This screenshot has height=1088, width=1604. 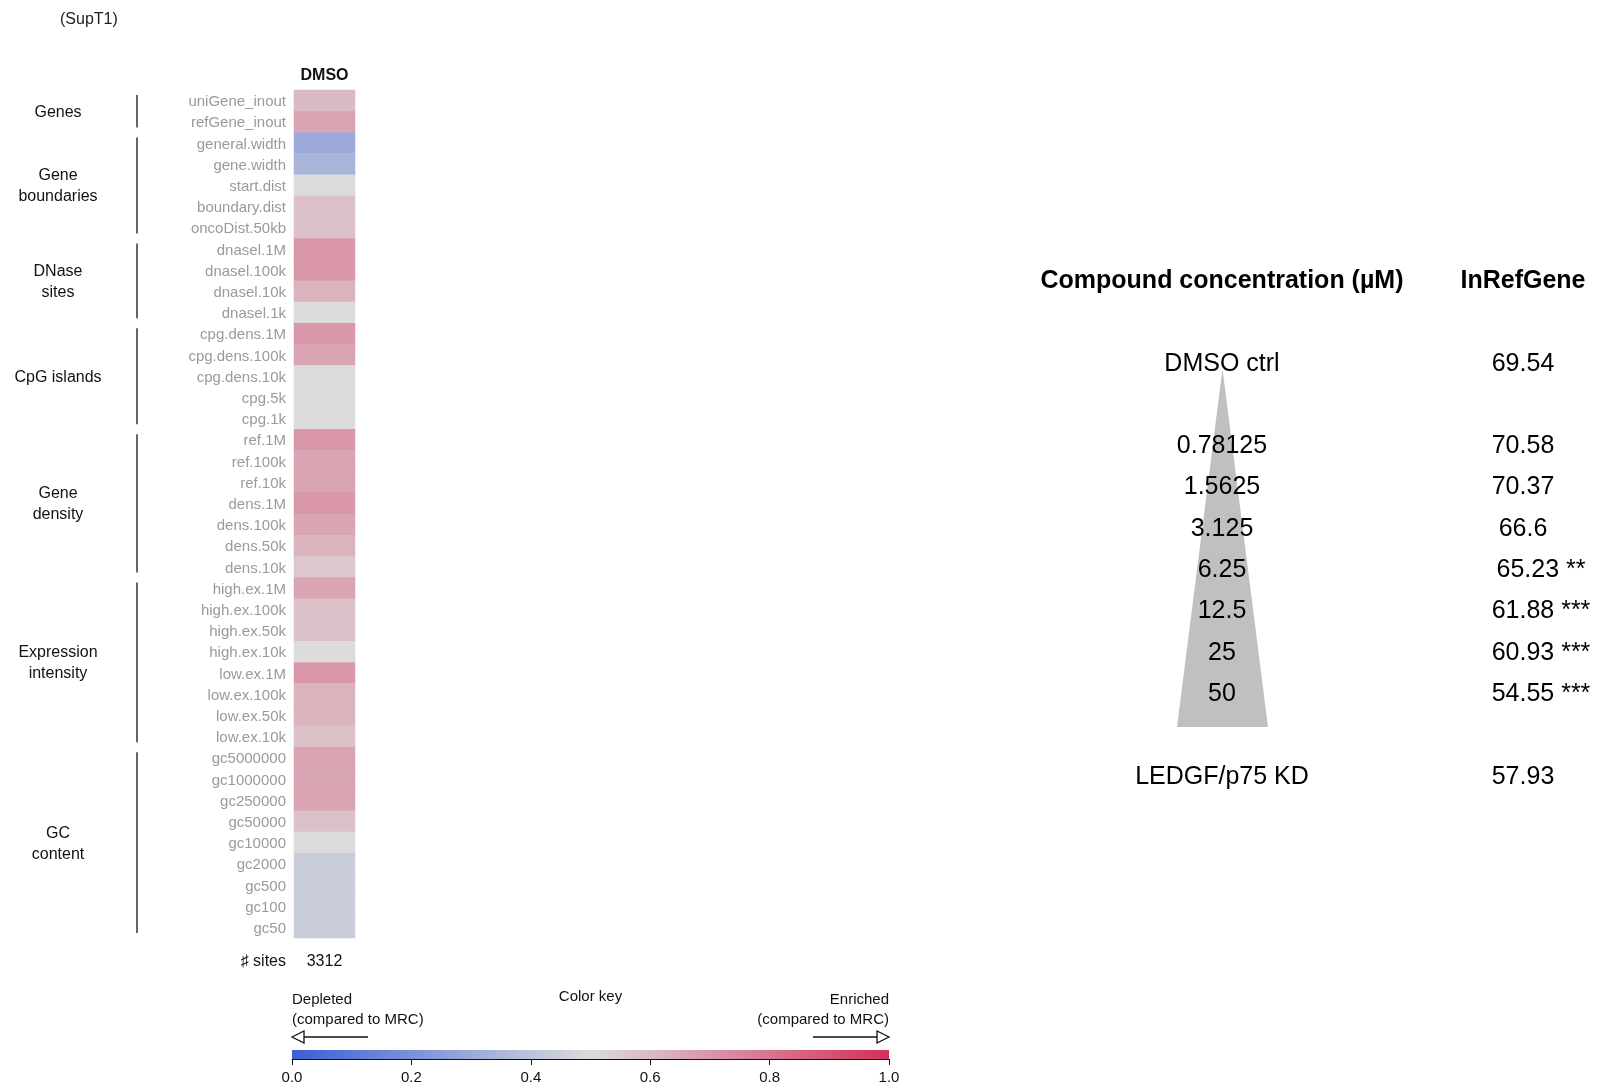 I want to click on y-tick-label: cpg.dens.100k, so click(x=237, y=355).